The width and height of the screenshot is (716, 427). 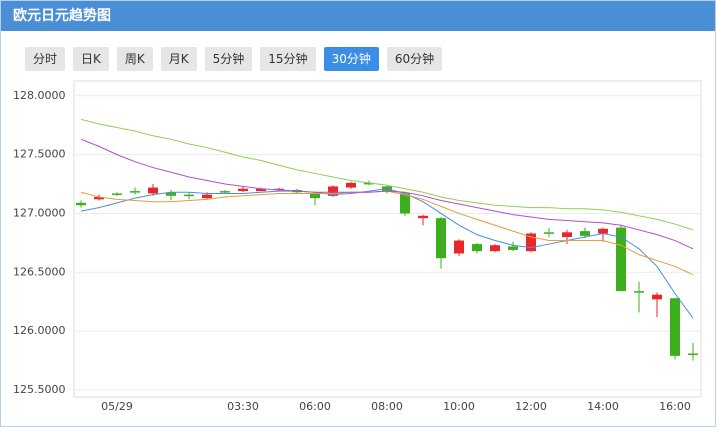 I want to click on tab-bar: 分时 日K 周K 月K 5分钟 15分钟 30分钟 60分钟, so click(x=234, y=59).